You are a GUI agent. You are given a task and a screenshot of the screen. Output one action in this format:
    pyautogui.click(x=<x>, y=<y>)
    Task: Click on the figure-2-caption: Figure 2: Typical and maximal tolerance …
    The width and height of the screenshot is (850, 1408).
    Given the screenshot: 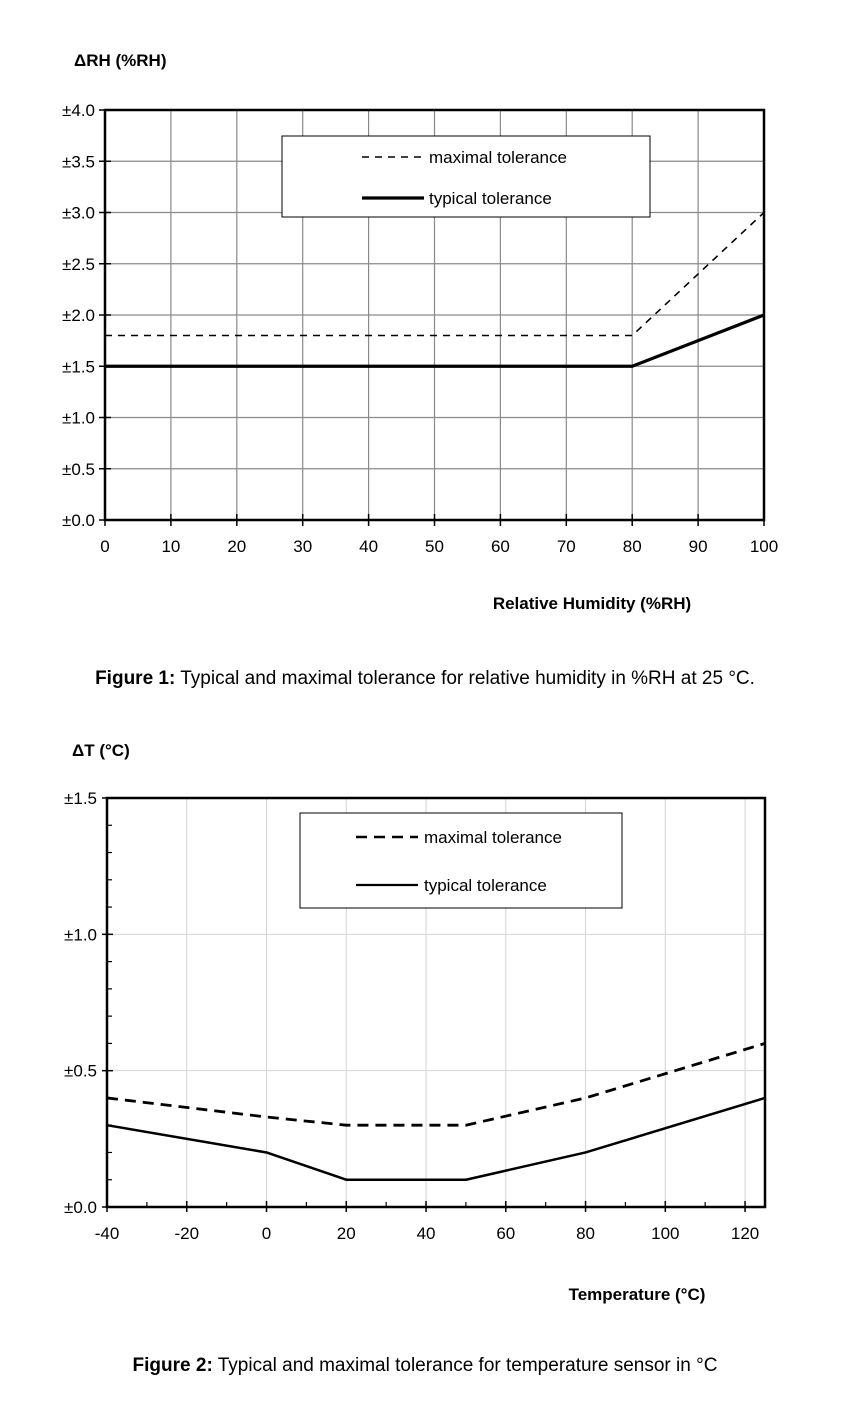 What is the action you would take?
    pyautogui.click(x=425, y=1366)
    